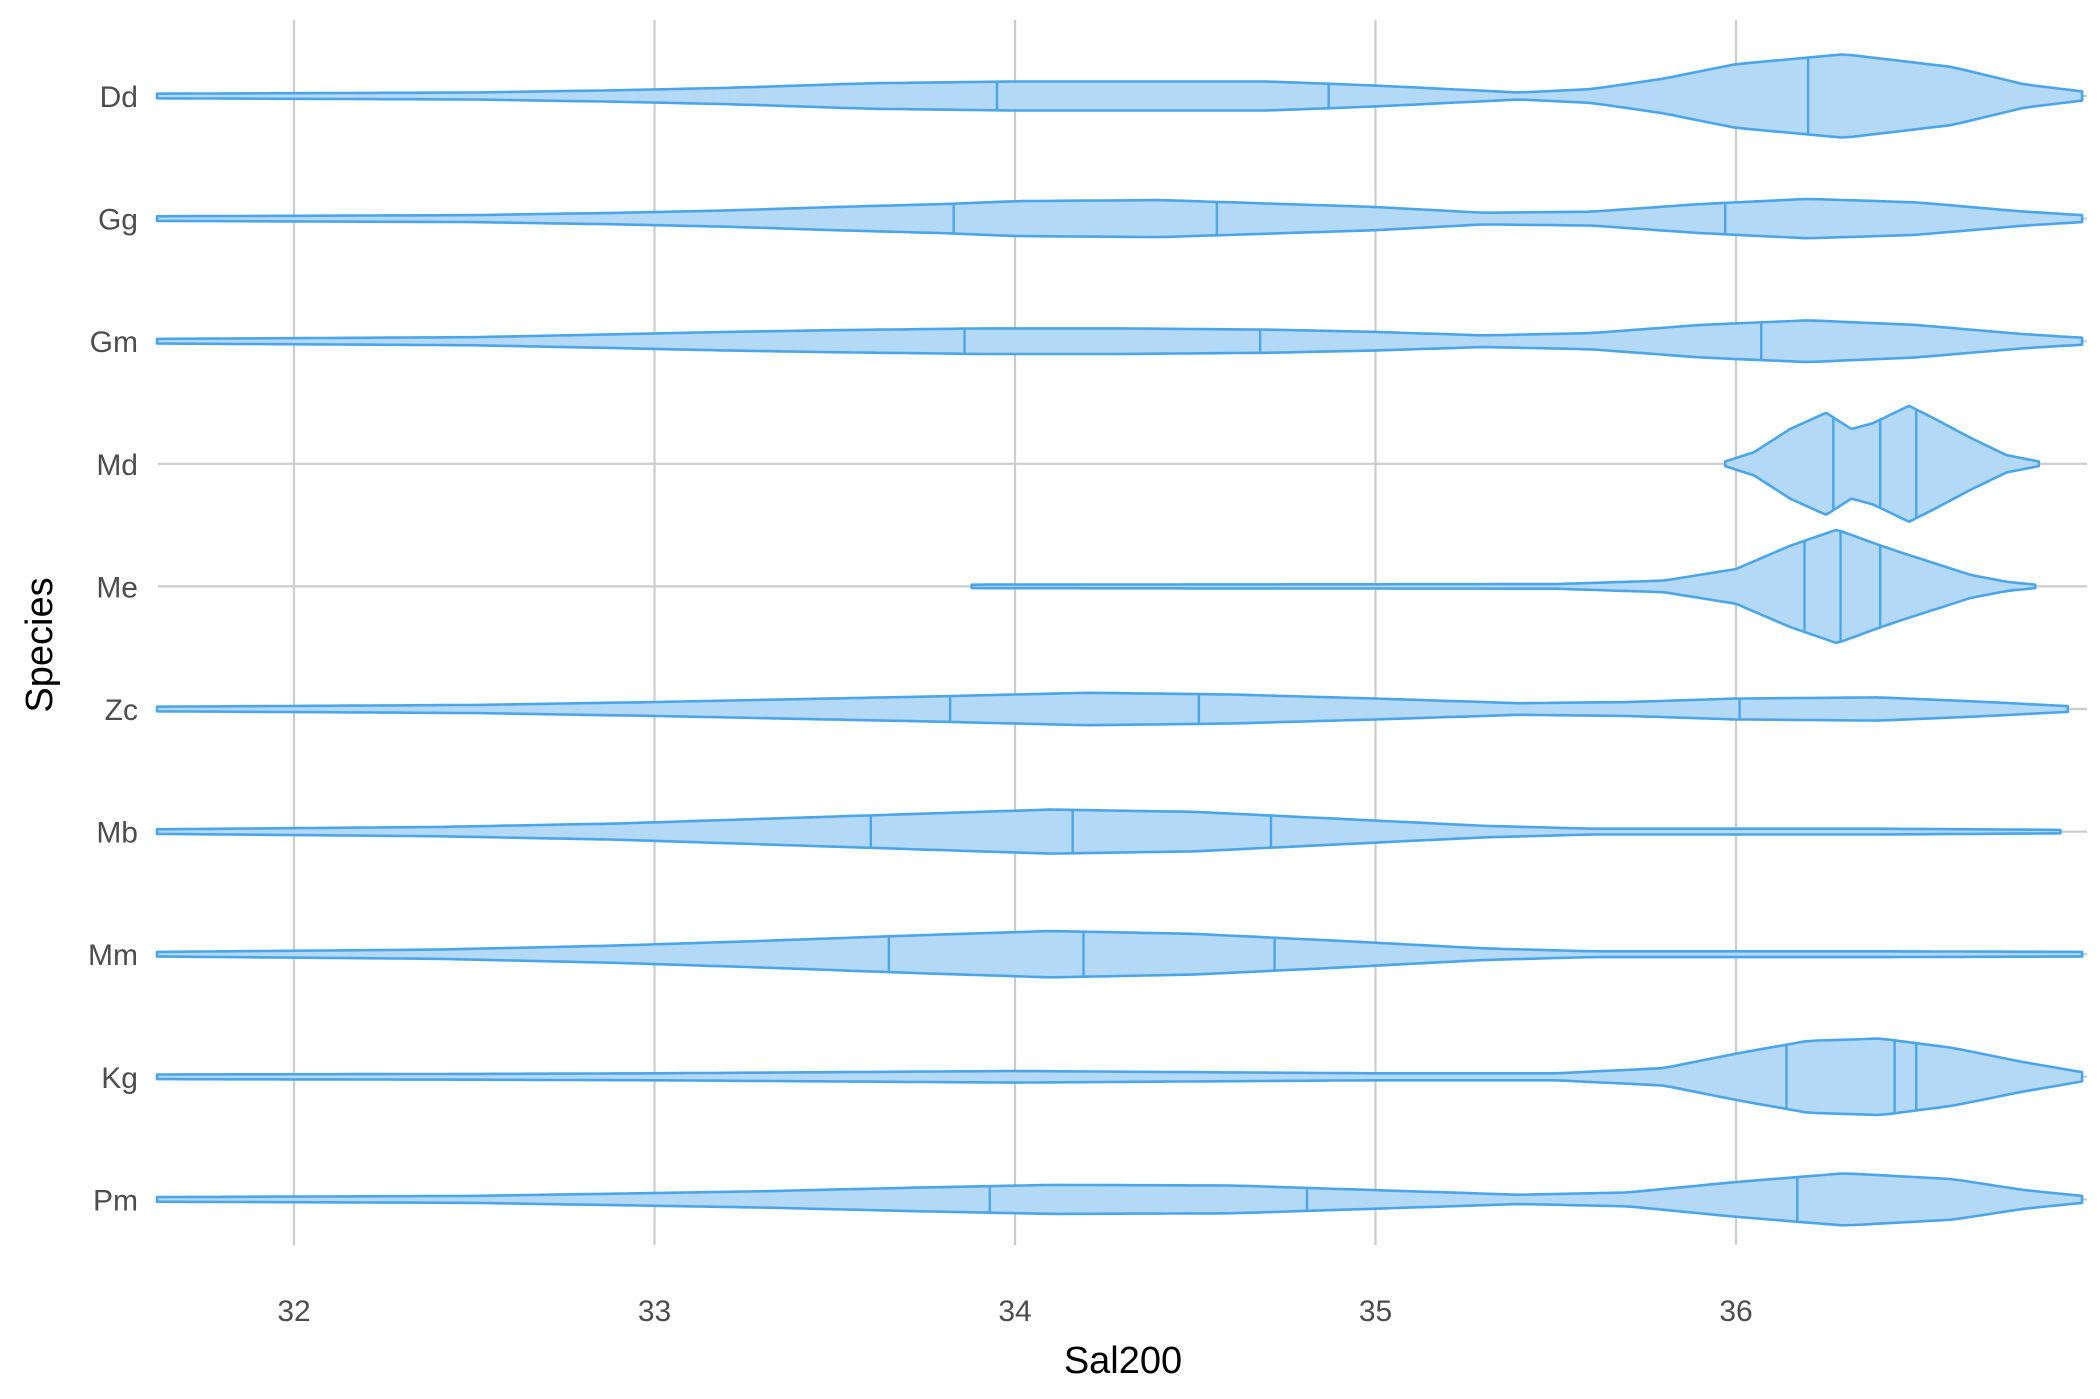 The width and height of the screenshot is (2100, 1399). What do you see at coordinates (114, 342) in the screenshot?
I see `y-tick-label: Gm` at bounding box center [114, 342].